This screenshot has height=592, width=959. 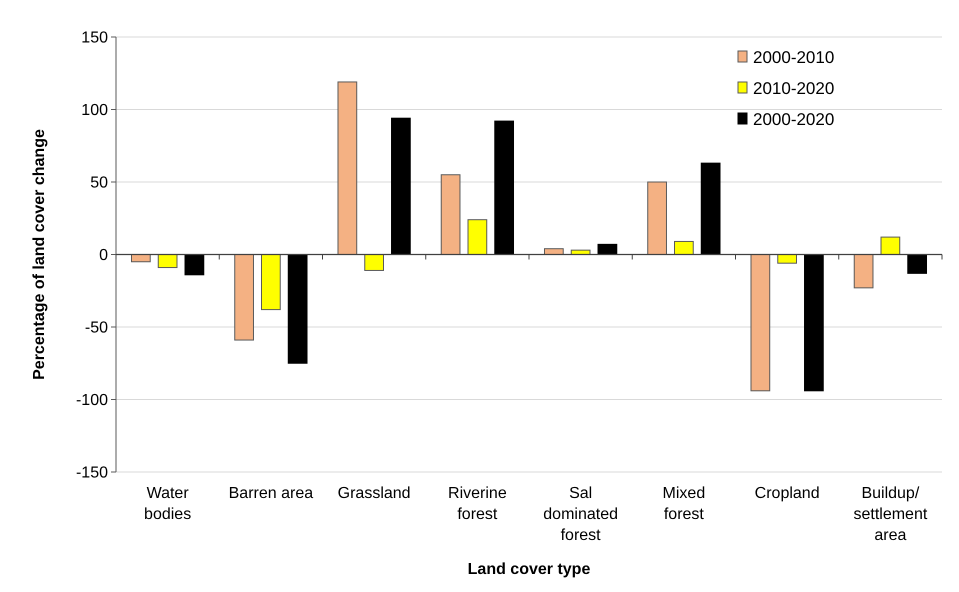 I want to click on x-tick-label: Buildup/ settlement area, so click(x=890, y=514).